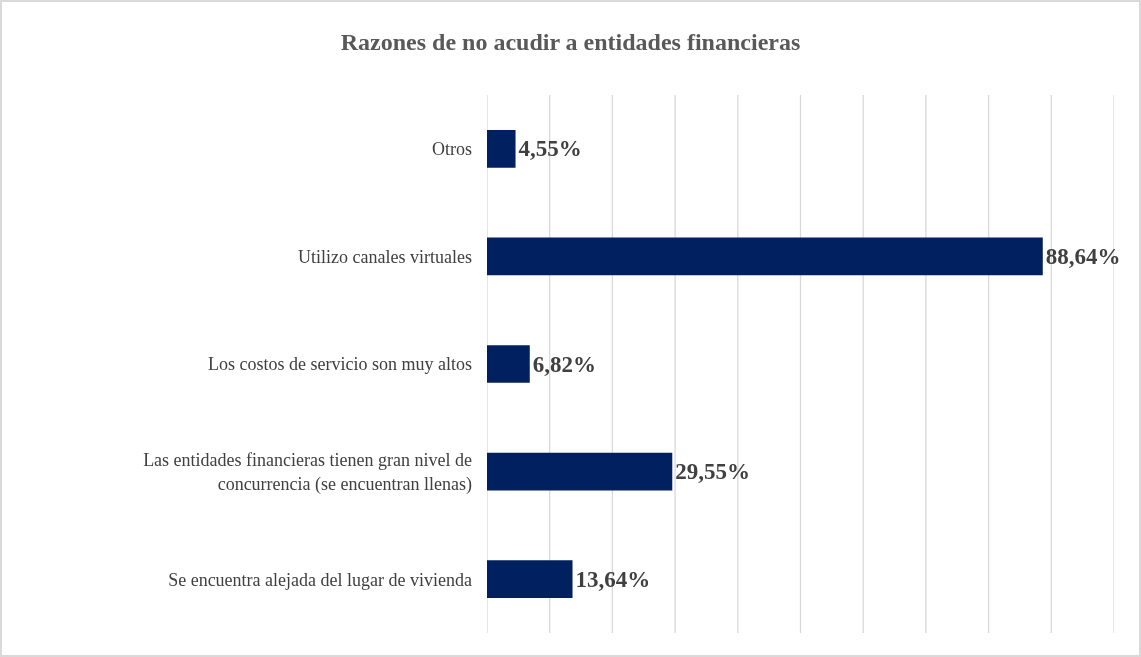 The image size is (1141, 657). I want to click on y-tick-label: Se encuentra alejada del lugar de vivienda, so click(320, 579).